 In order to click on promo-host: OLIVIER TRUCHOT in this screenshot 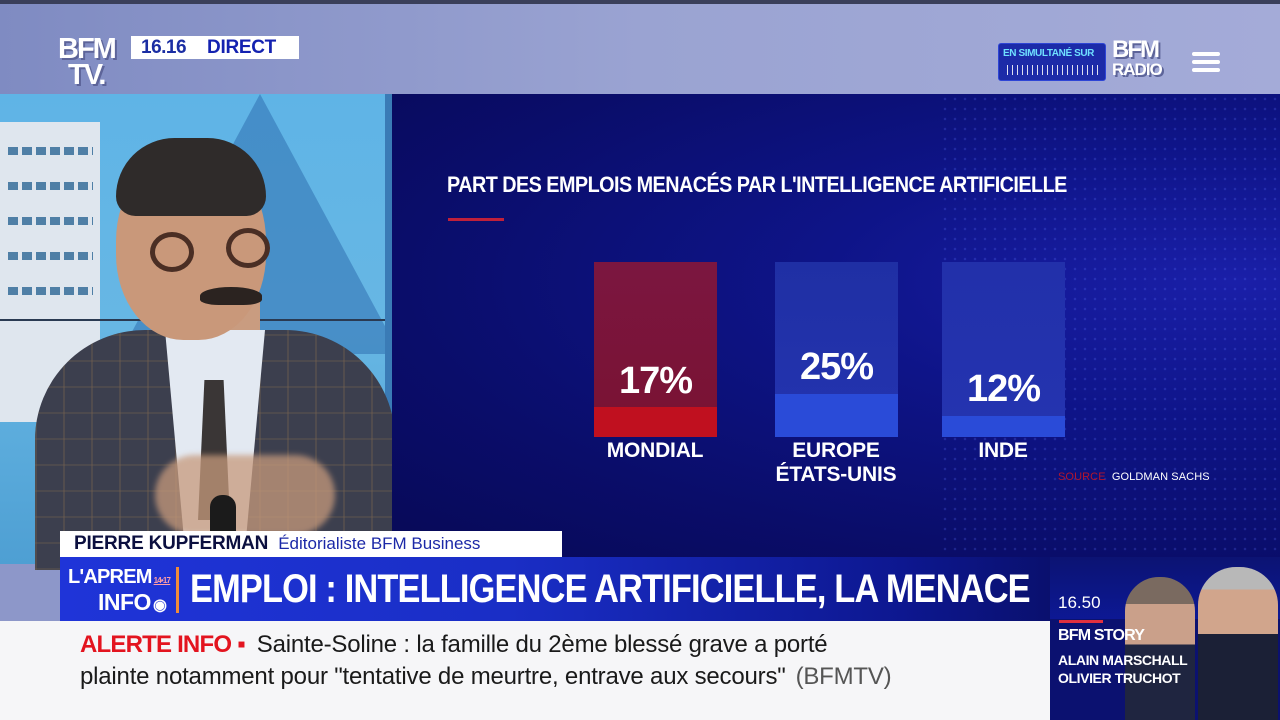, I will do `click(1119, 678)`.